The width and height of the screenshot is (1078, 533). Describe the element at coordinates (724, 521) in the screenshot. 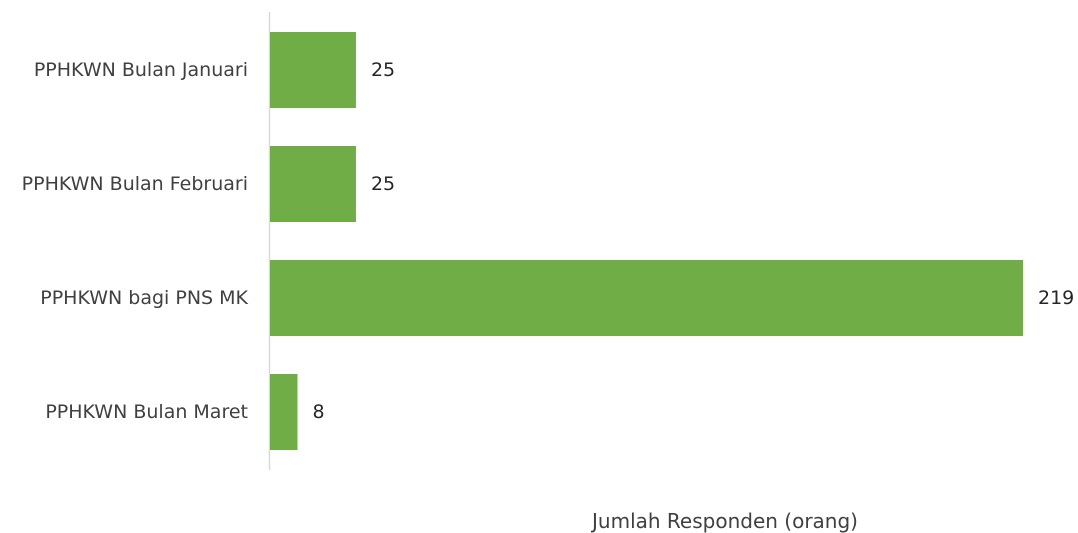

I see `x-axis-title: Jumlah Responden (orang)` at that location.